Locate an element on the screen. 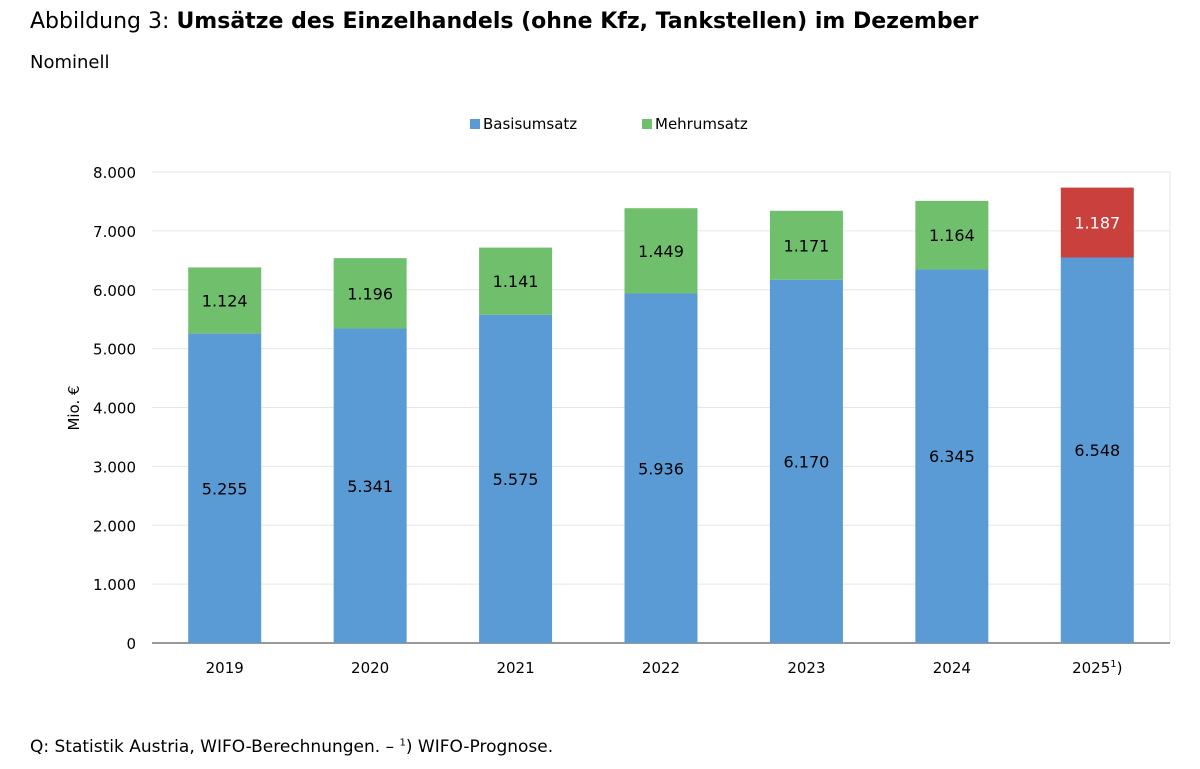  data-label-mehrumsatz: 1.187 is located at coordinates (1097, 223).